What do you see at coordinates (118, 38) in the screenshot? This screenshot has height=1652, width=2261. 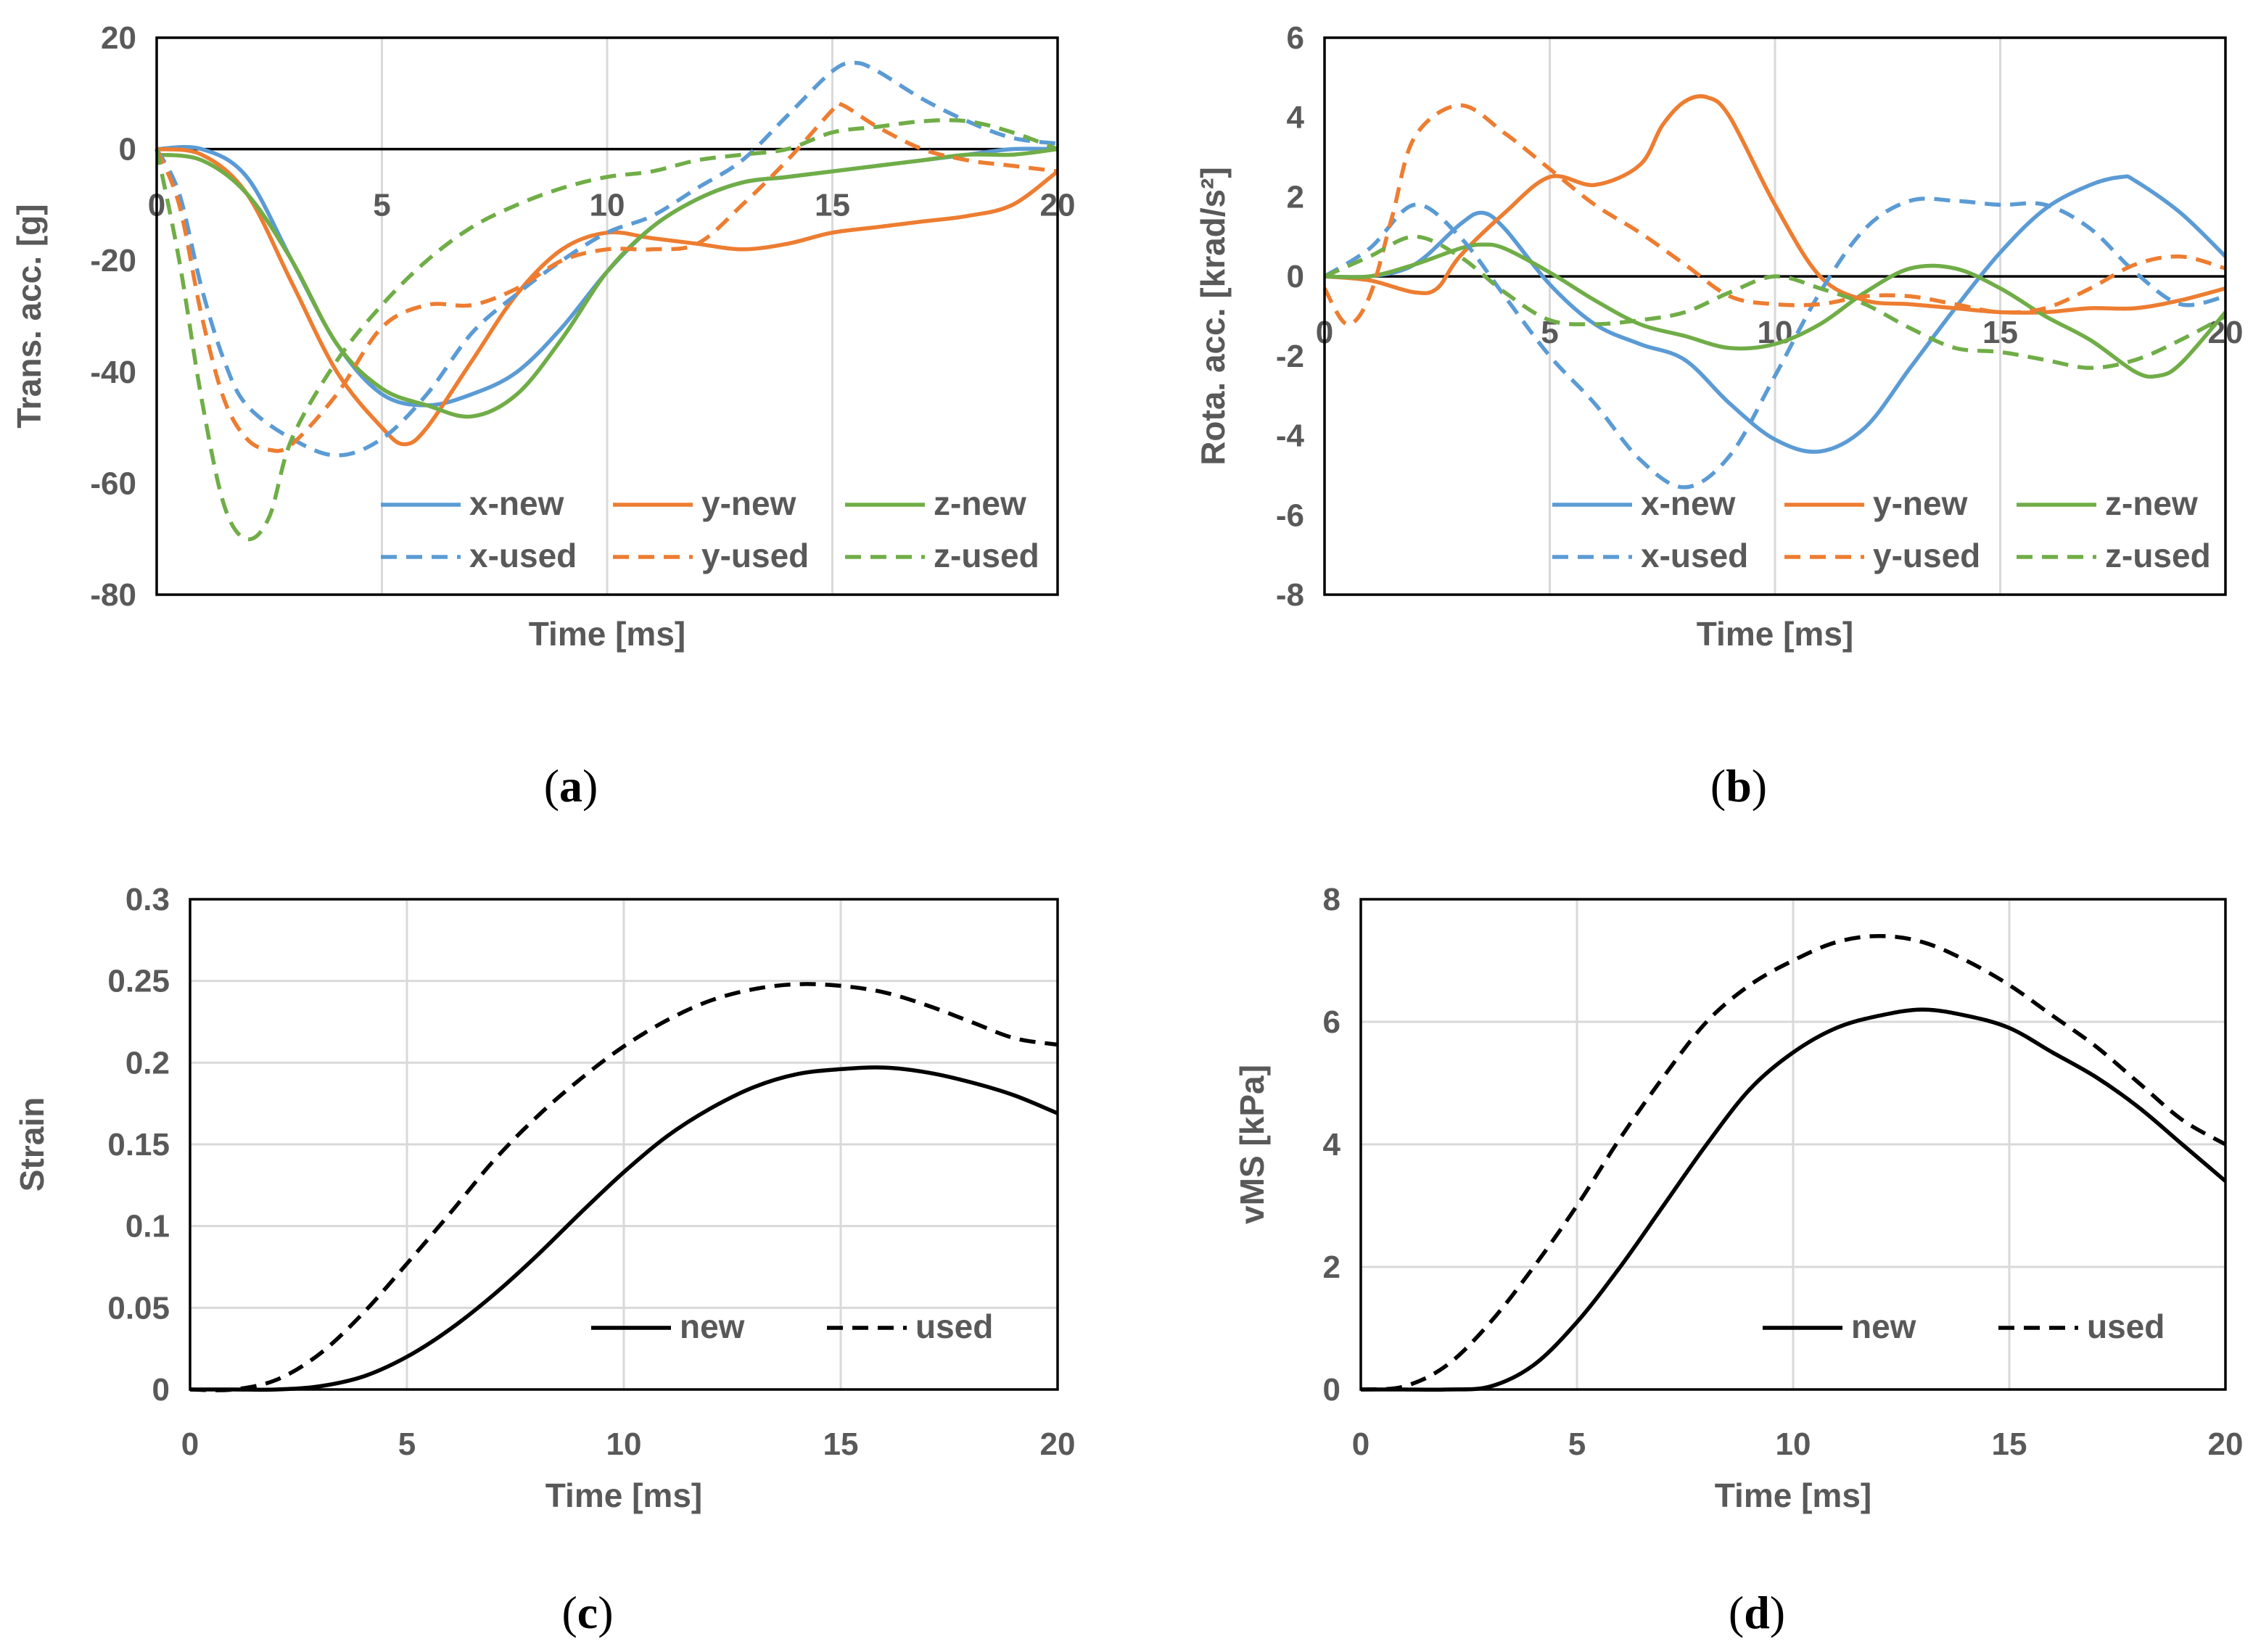 I see `y-tick-label: 20` at bounding box center [118, 38].